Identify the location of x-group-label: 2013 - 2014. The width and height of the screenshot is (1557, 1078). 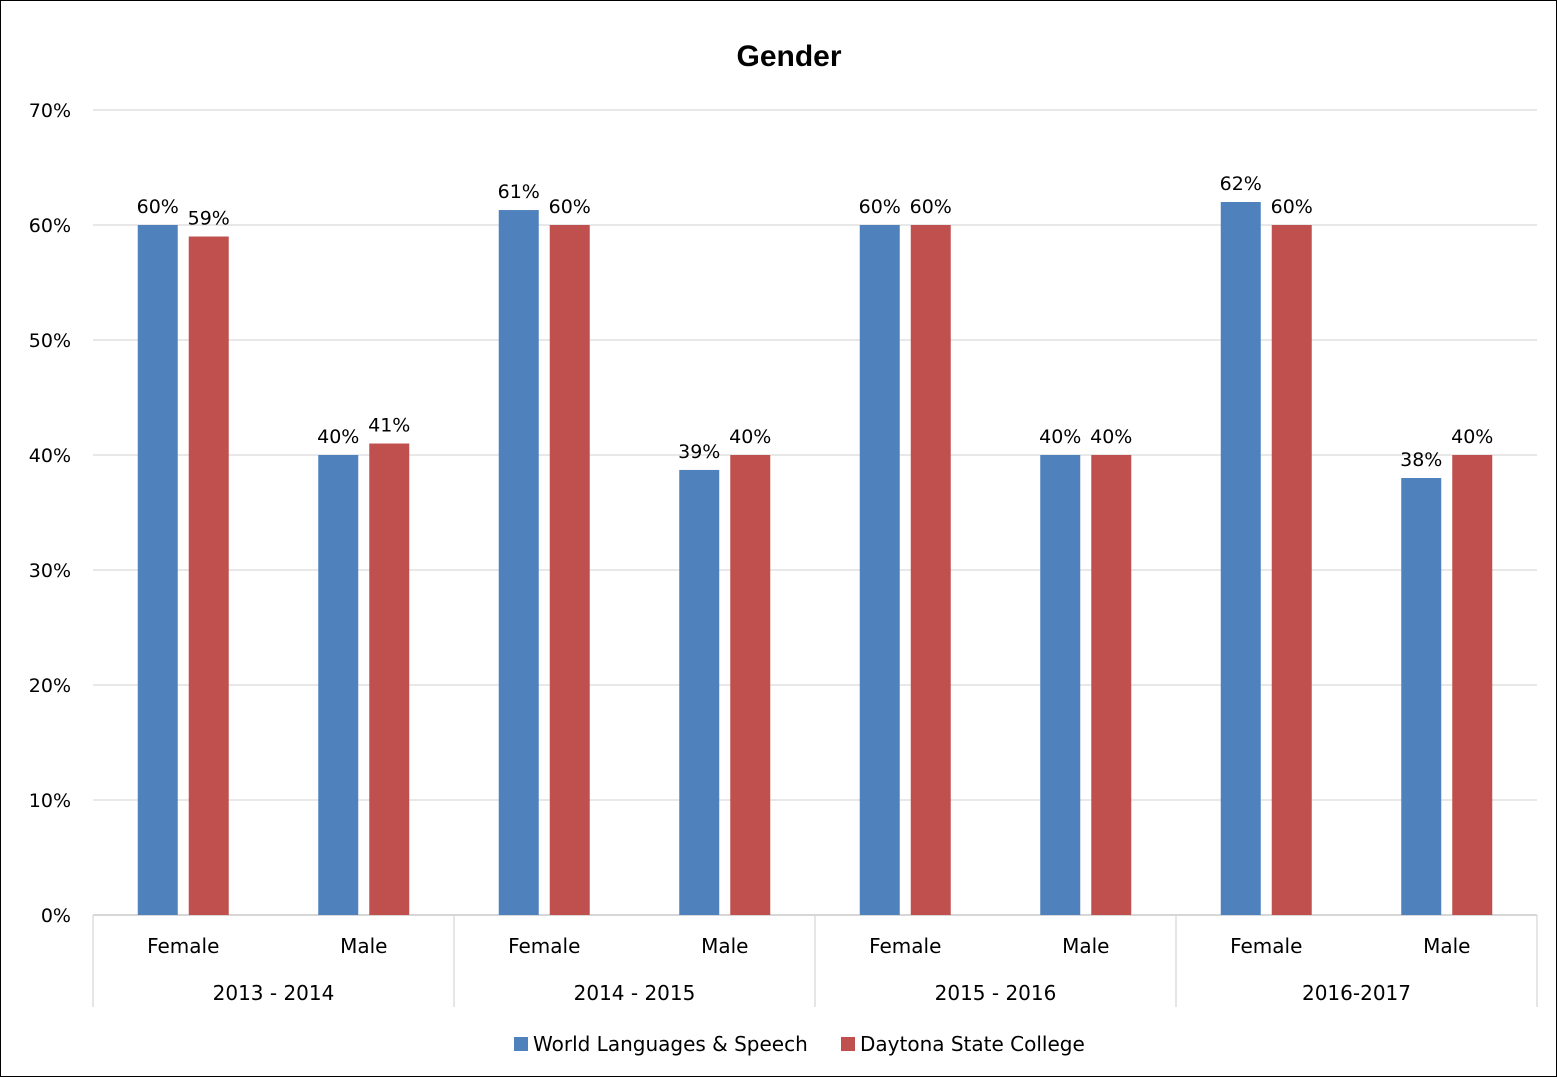
(274, 993).